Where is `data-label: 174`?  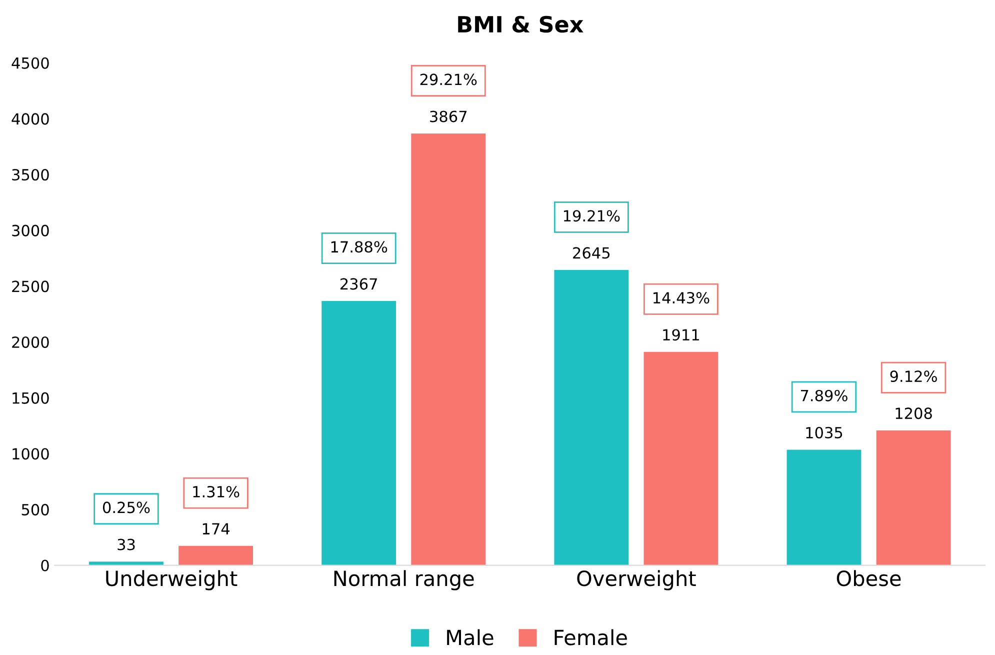 data-label: 174 is located at coordinates (216, 528).